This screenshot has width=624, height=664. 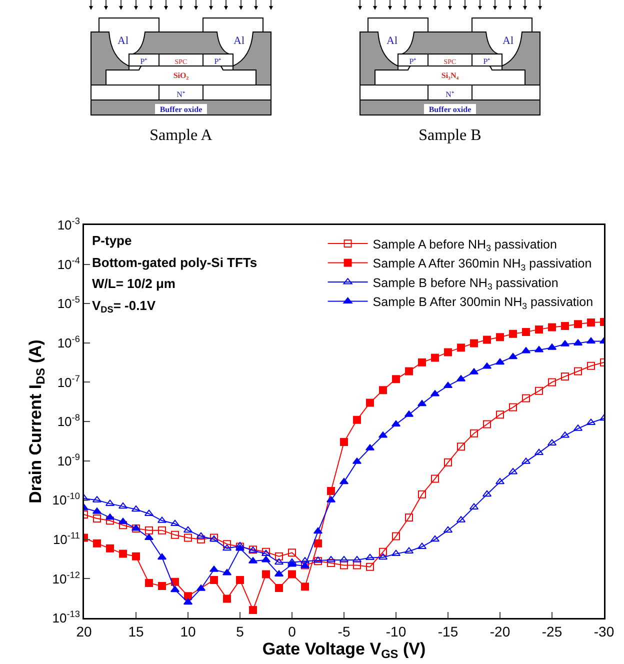 I want to click on text: N⁺, so click(x=181, y=94).